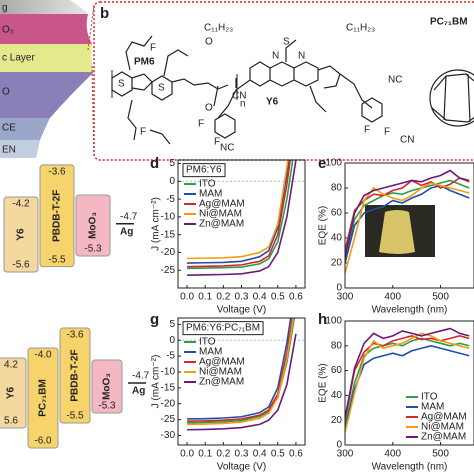 The width and height of the screenshot is (474, 474). What do you see at coordinates (6, 92) in the screenshot?
I see `layer-label: O` at bounding box center [6, 92].